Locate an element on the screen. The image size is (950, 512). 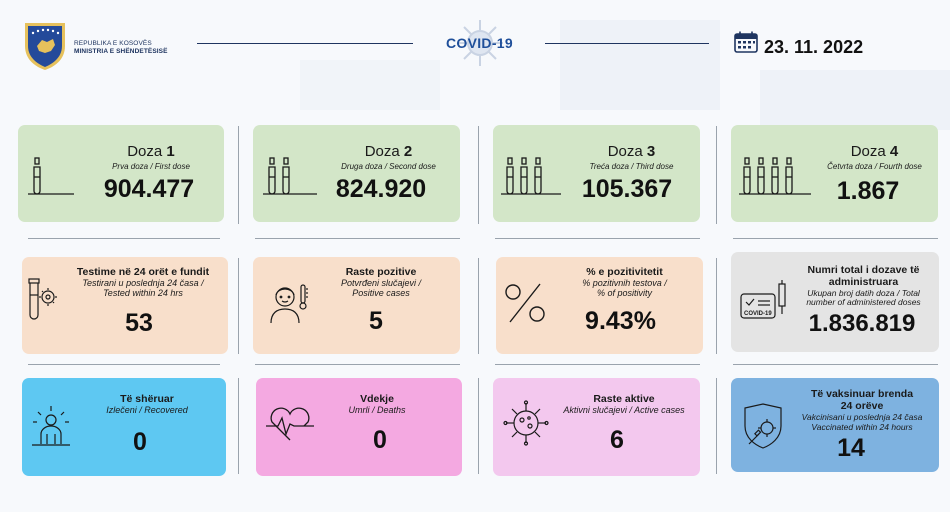
virus-icon is located at coordinates (526, 423).